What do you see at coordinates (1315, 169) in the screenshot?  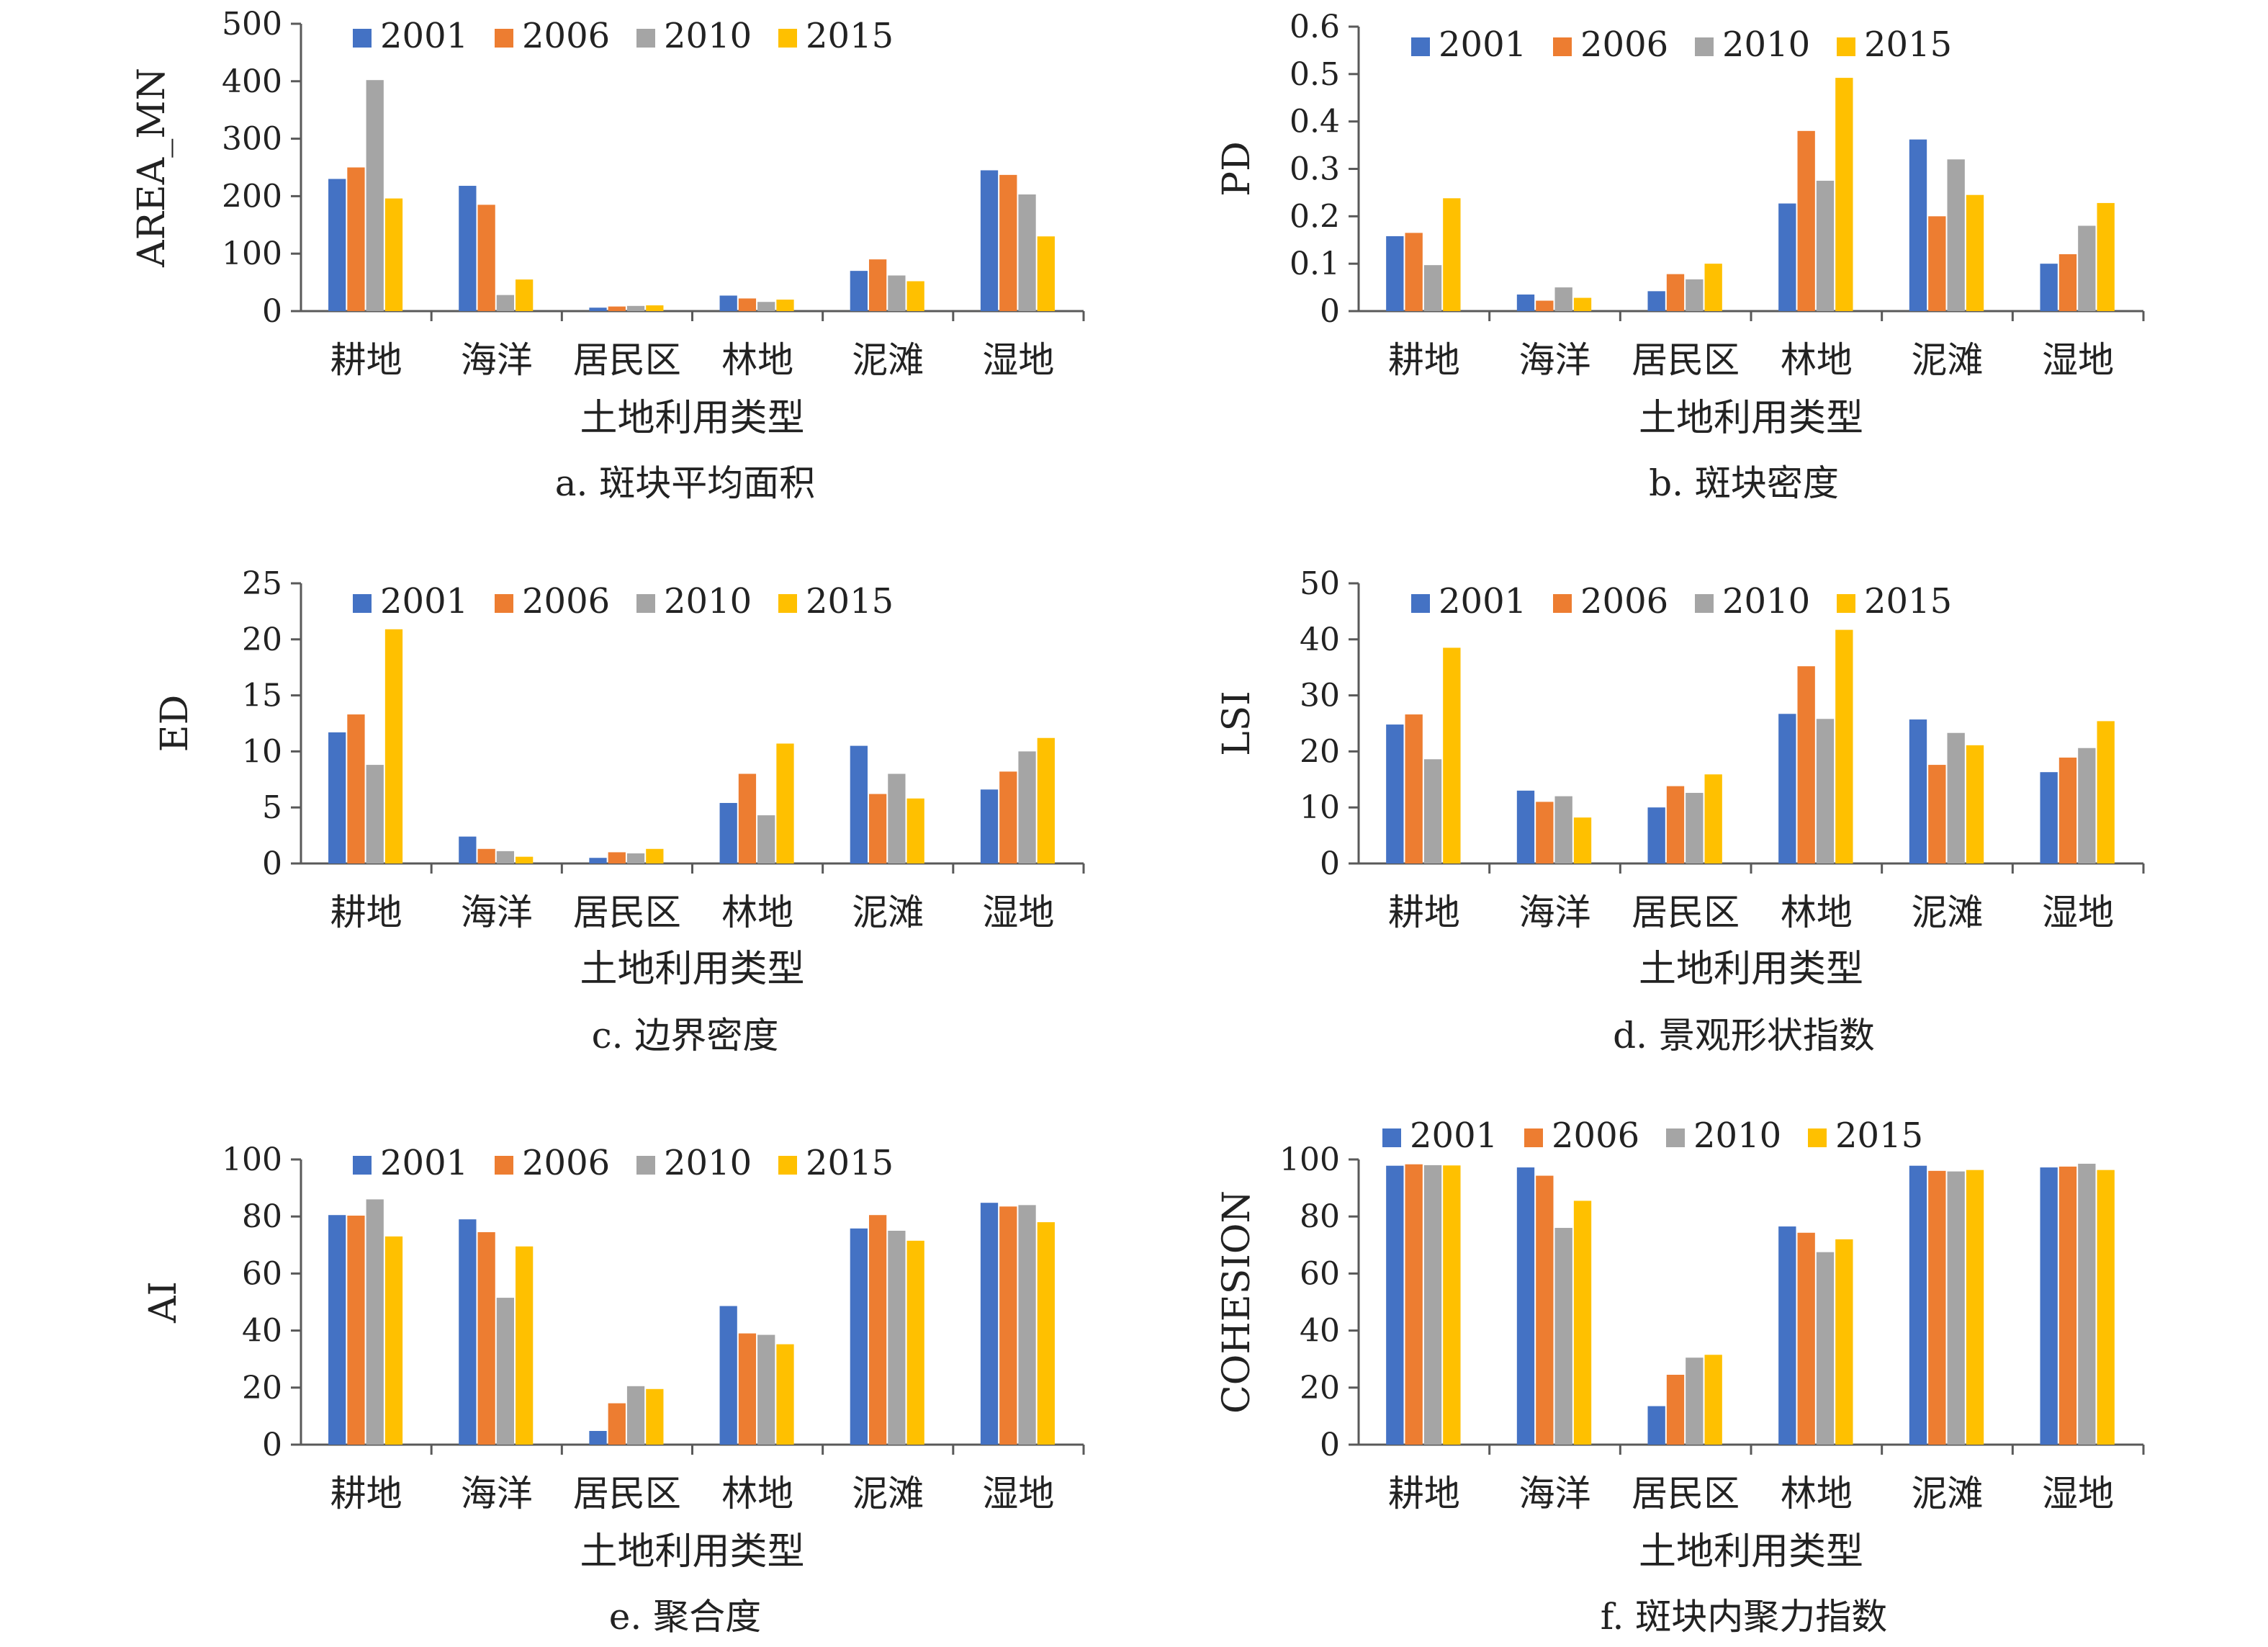 I see `y-tick-label: 0.3` at bounding box center [1315, 169].